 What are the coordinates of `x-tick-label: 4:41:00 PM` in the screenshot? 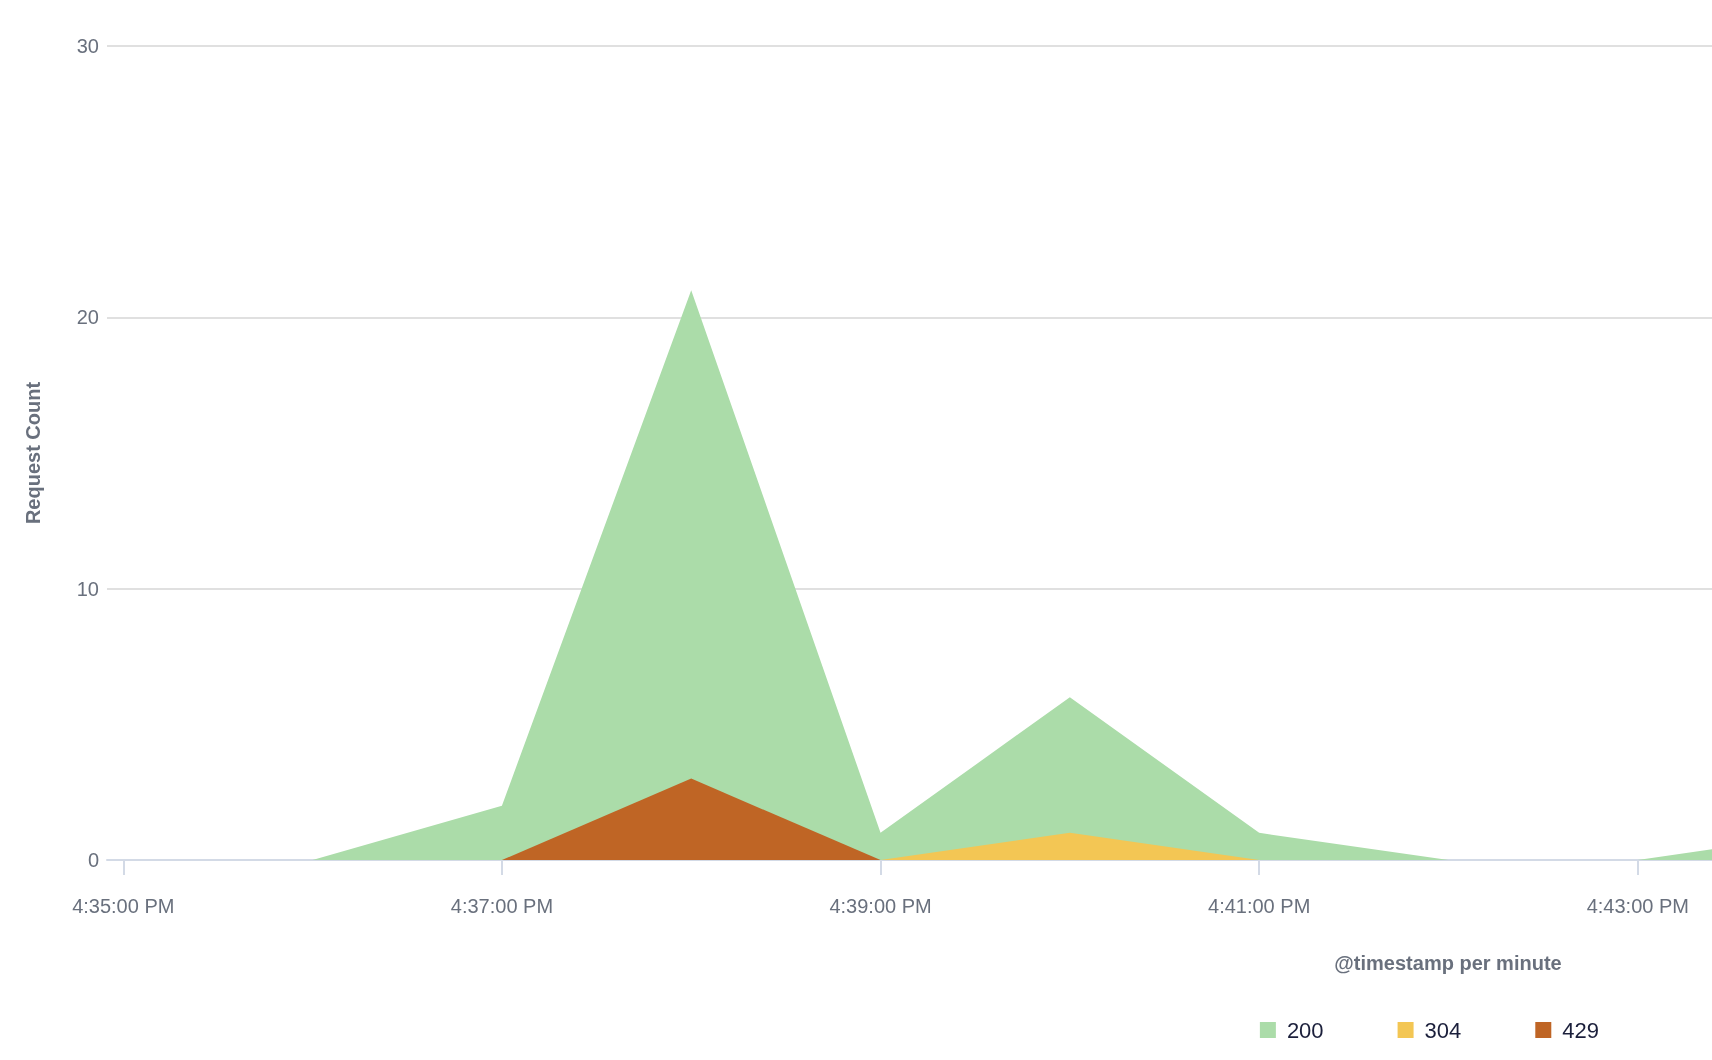 It's located at (1259, 906).